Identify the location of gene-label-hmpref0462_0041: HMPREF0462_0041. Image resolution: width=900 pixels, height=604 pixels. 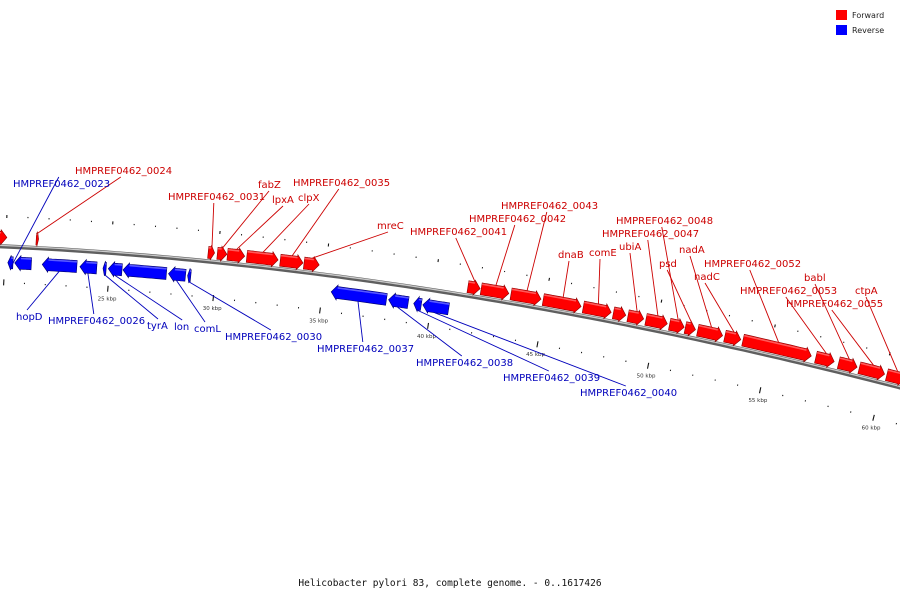
(458, 232).